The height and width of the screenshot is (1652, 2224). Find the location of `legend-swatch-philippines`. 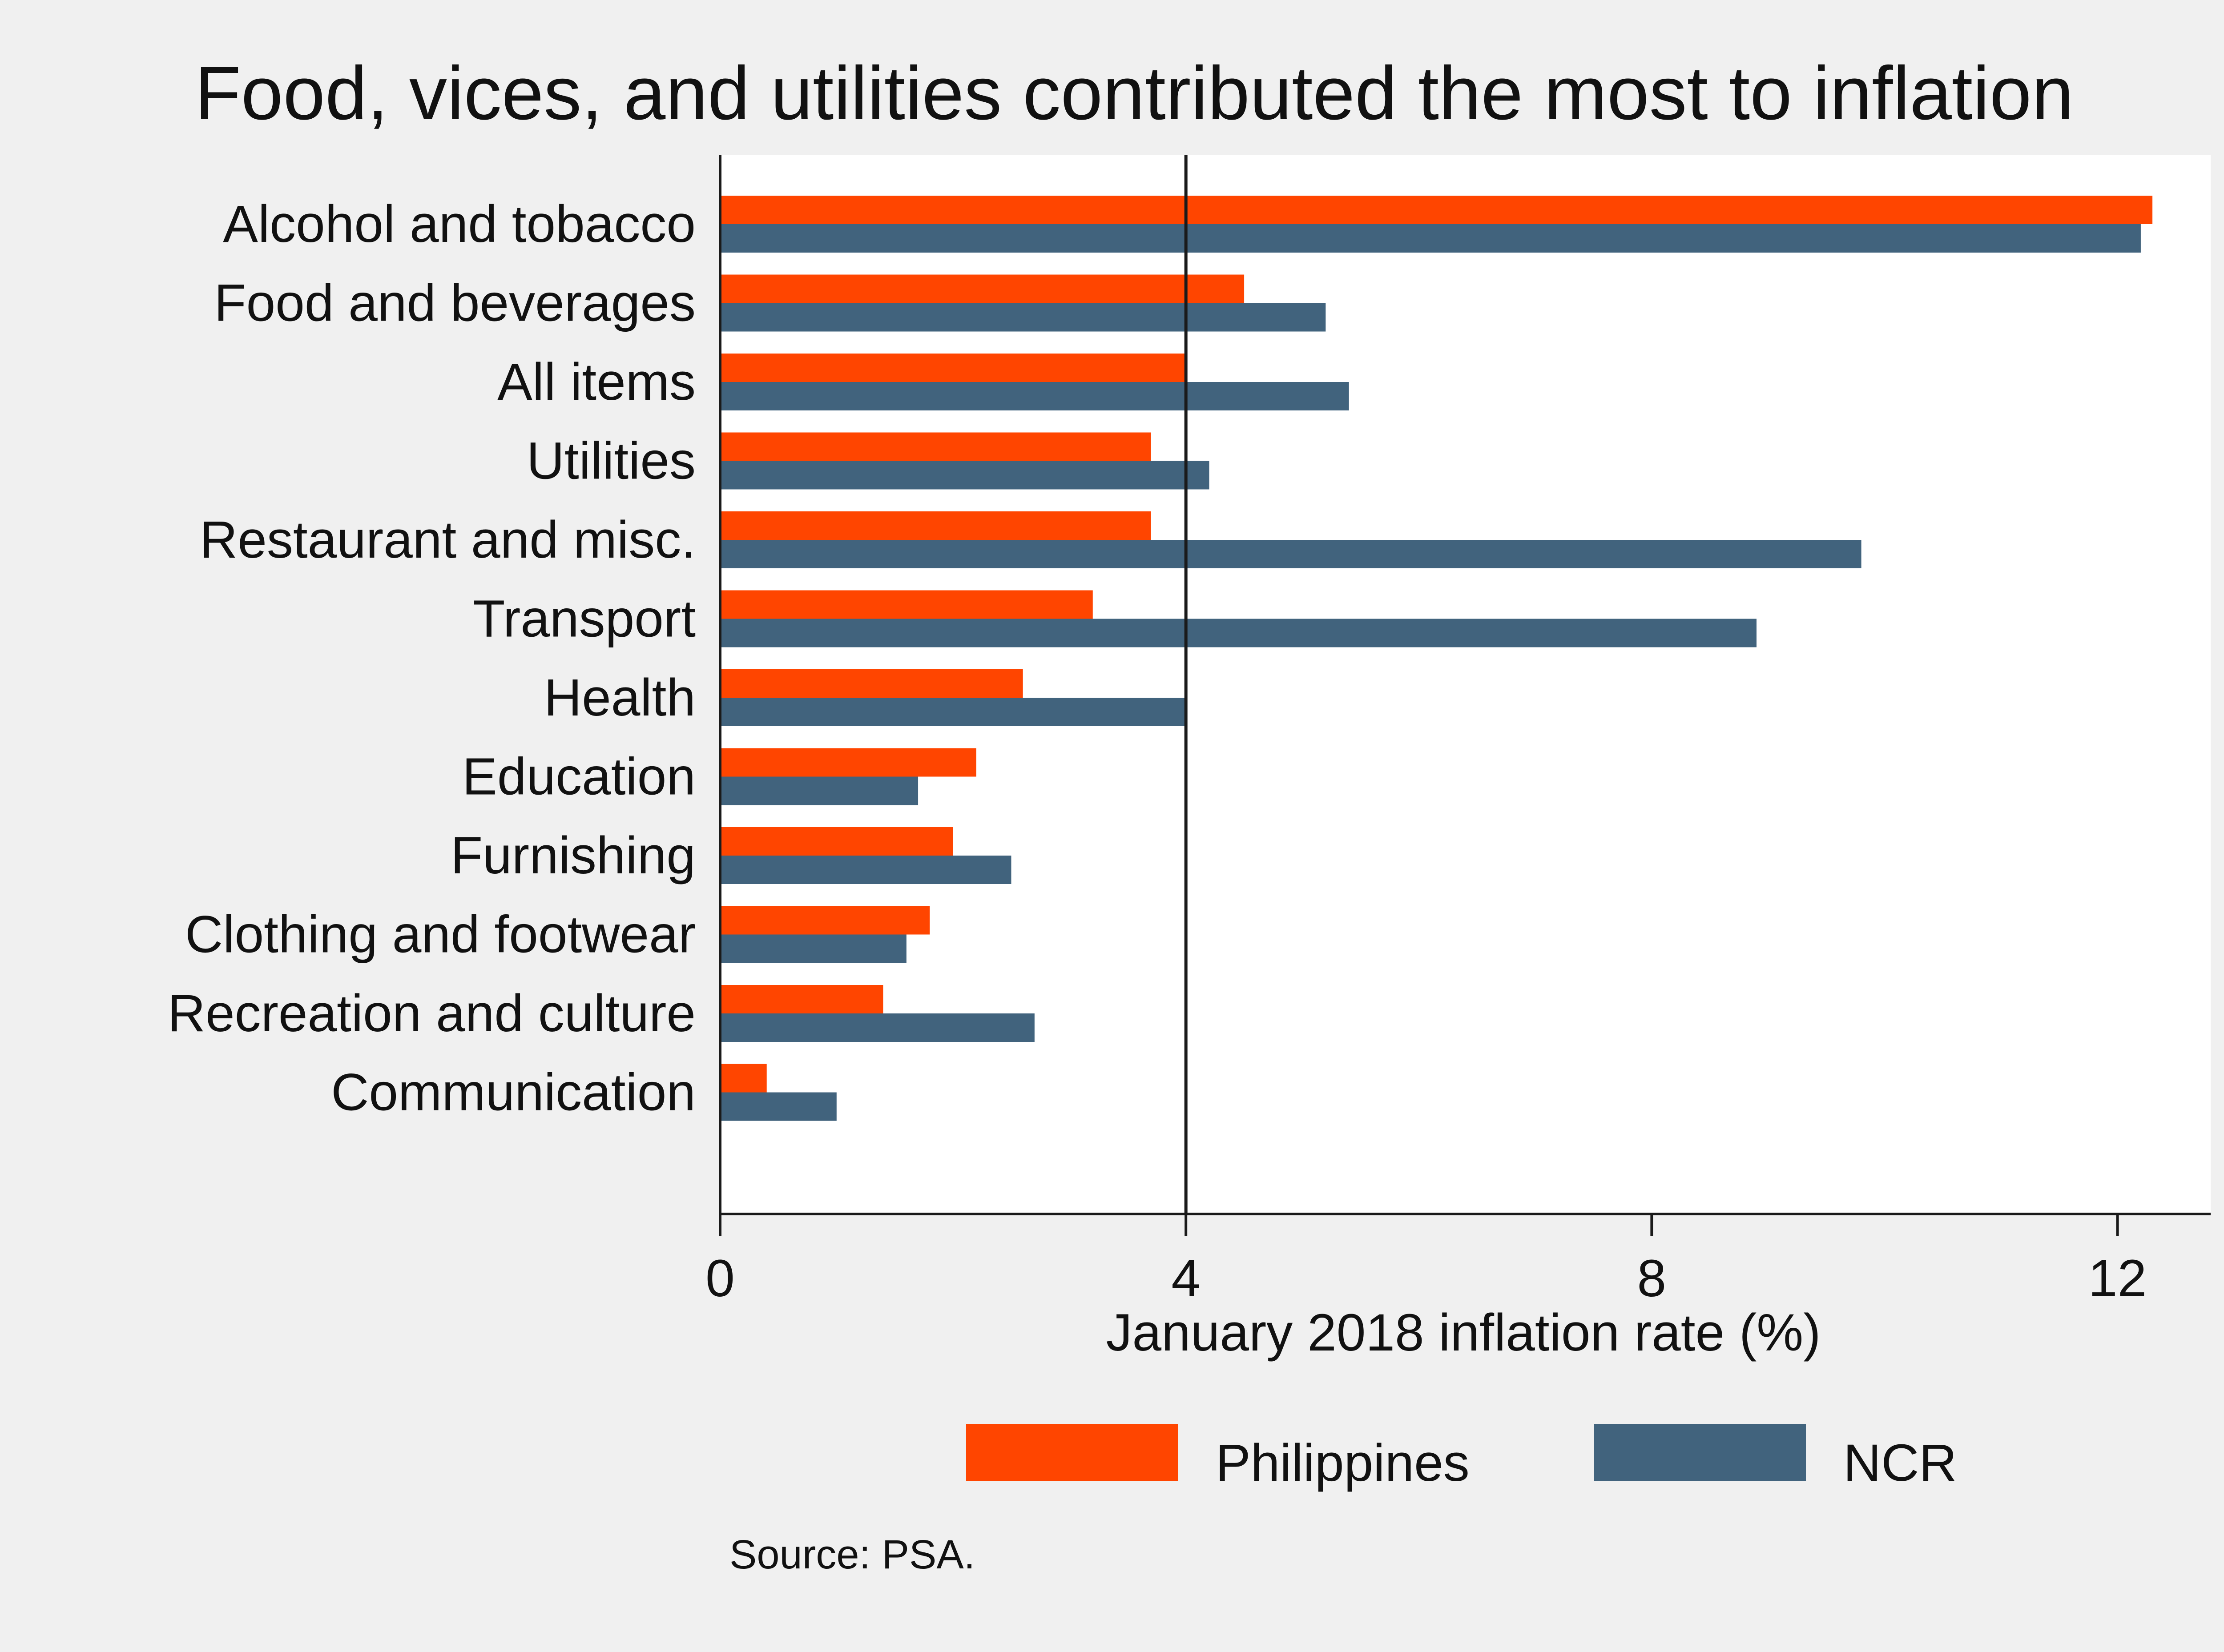

legend-swatch-philippines is located at coordinates (1072, 1452).